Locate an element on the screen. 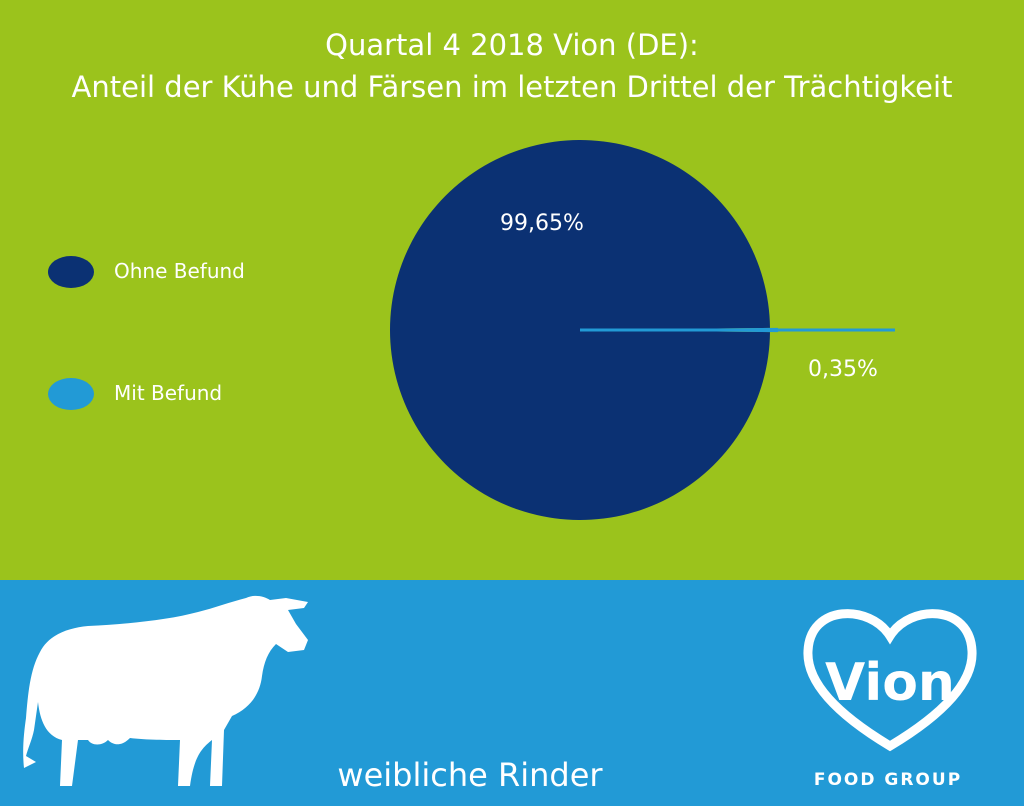 This screenshot has width=1024, height=806. footer-caption: weibliche Rinder is located at coordinates (470, 775).